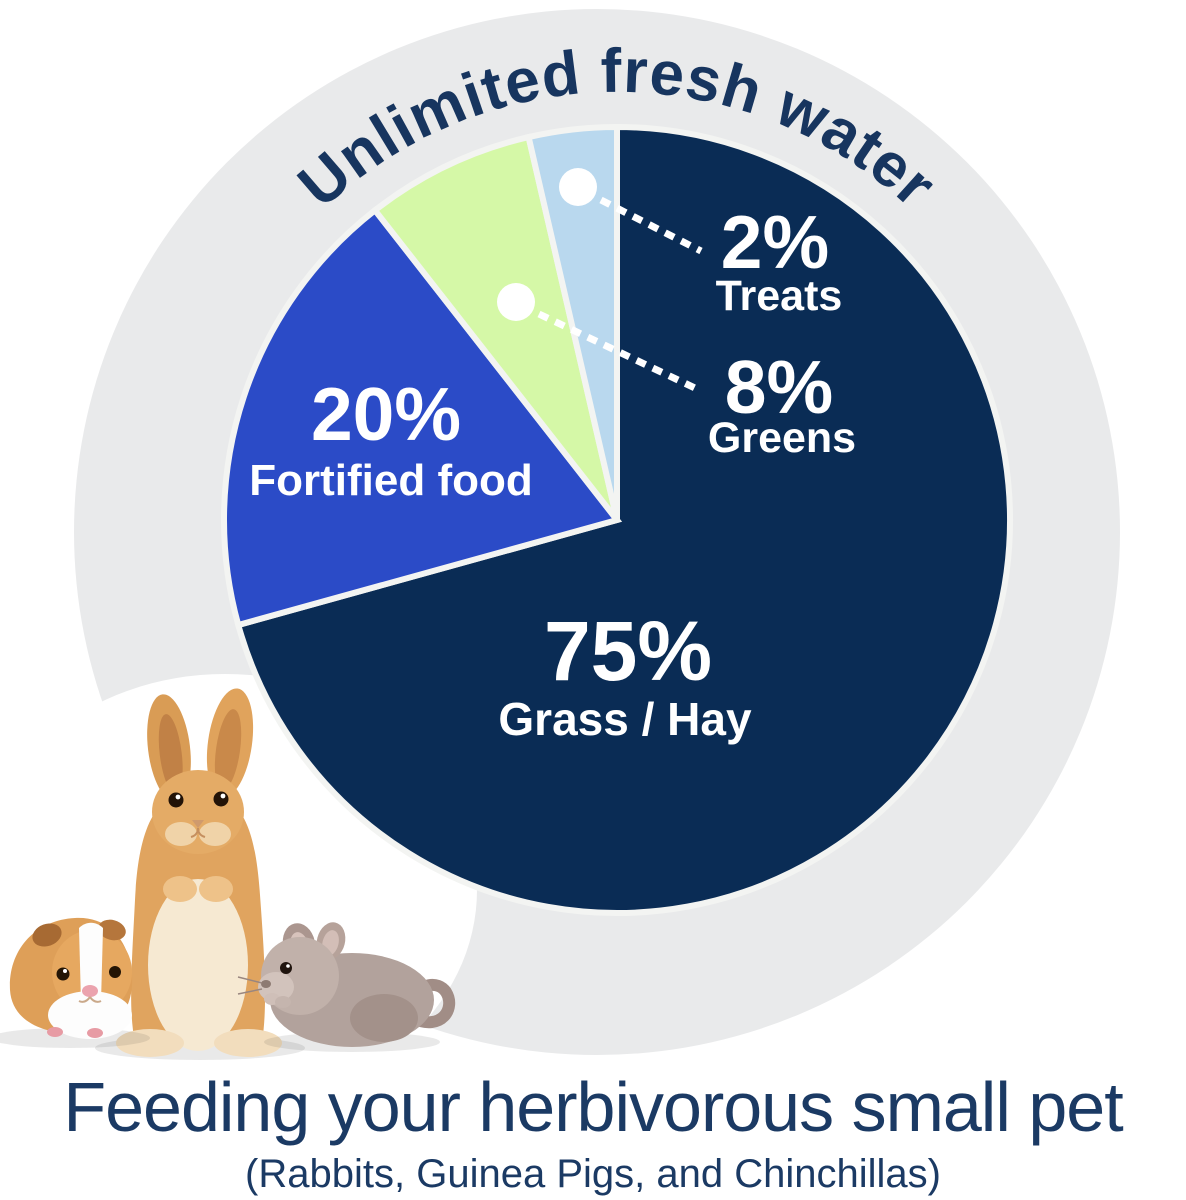  Describe the element at coordinates (651, 225) in the screenshot. I see `treats-leader-line` at that location.